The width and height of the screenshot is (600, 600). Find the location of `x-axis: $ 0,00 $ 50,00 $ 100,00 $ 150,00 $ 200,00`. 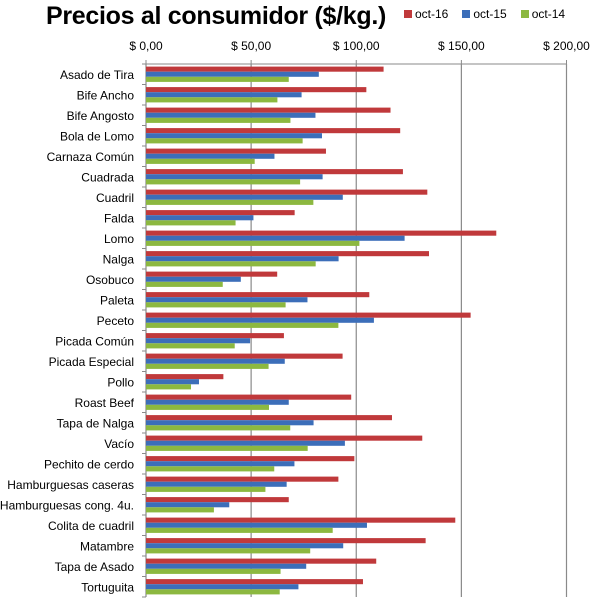

x-axis: $ 0,00 $ 50,00 $ 100,00 $ 150,00 $ 200,00 is located at coordinates (359, 52).